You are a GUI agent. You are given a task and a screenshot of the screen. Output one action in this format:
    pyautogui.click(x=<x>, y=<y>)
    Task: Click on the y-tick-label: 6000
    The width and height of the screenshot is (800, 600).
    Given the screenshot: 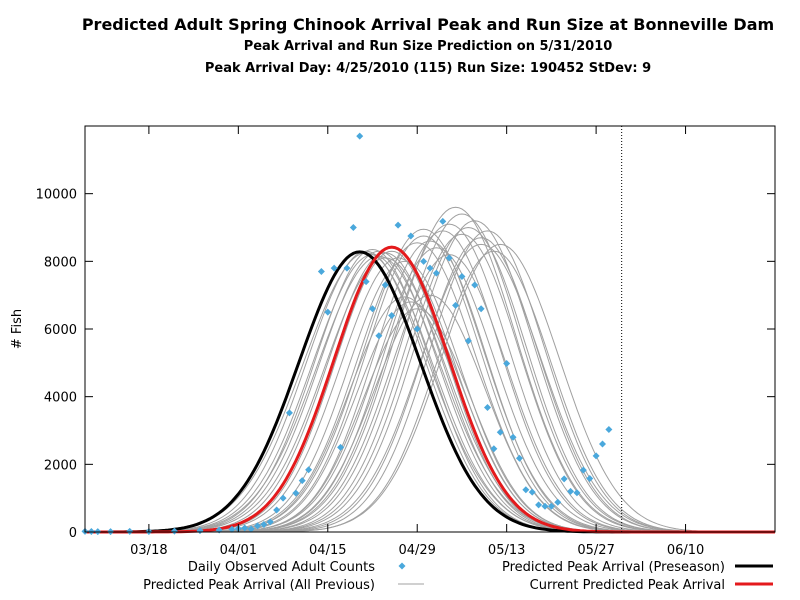 What is the action you would take?
    pyautogui.click(x=60, y=330)
    